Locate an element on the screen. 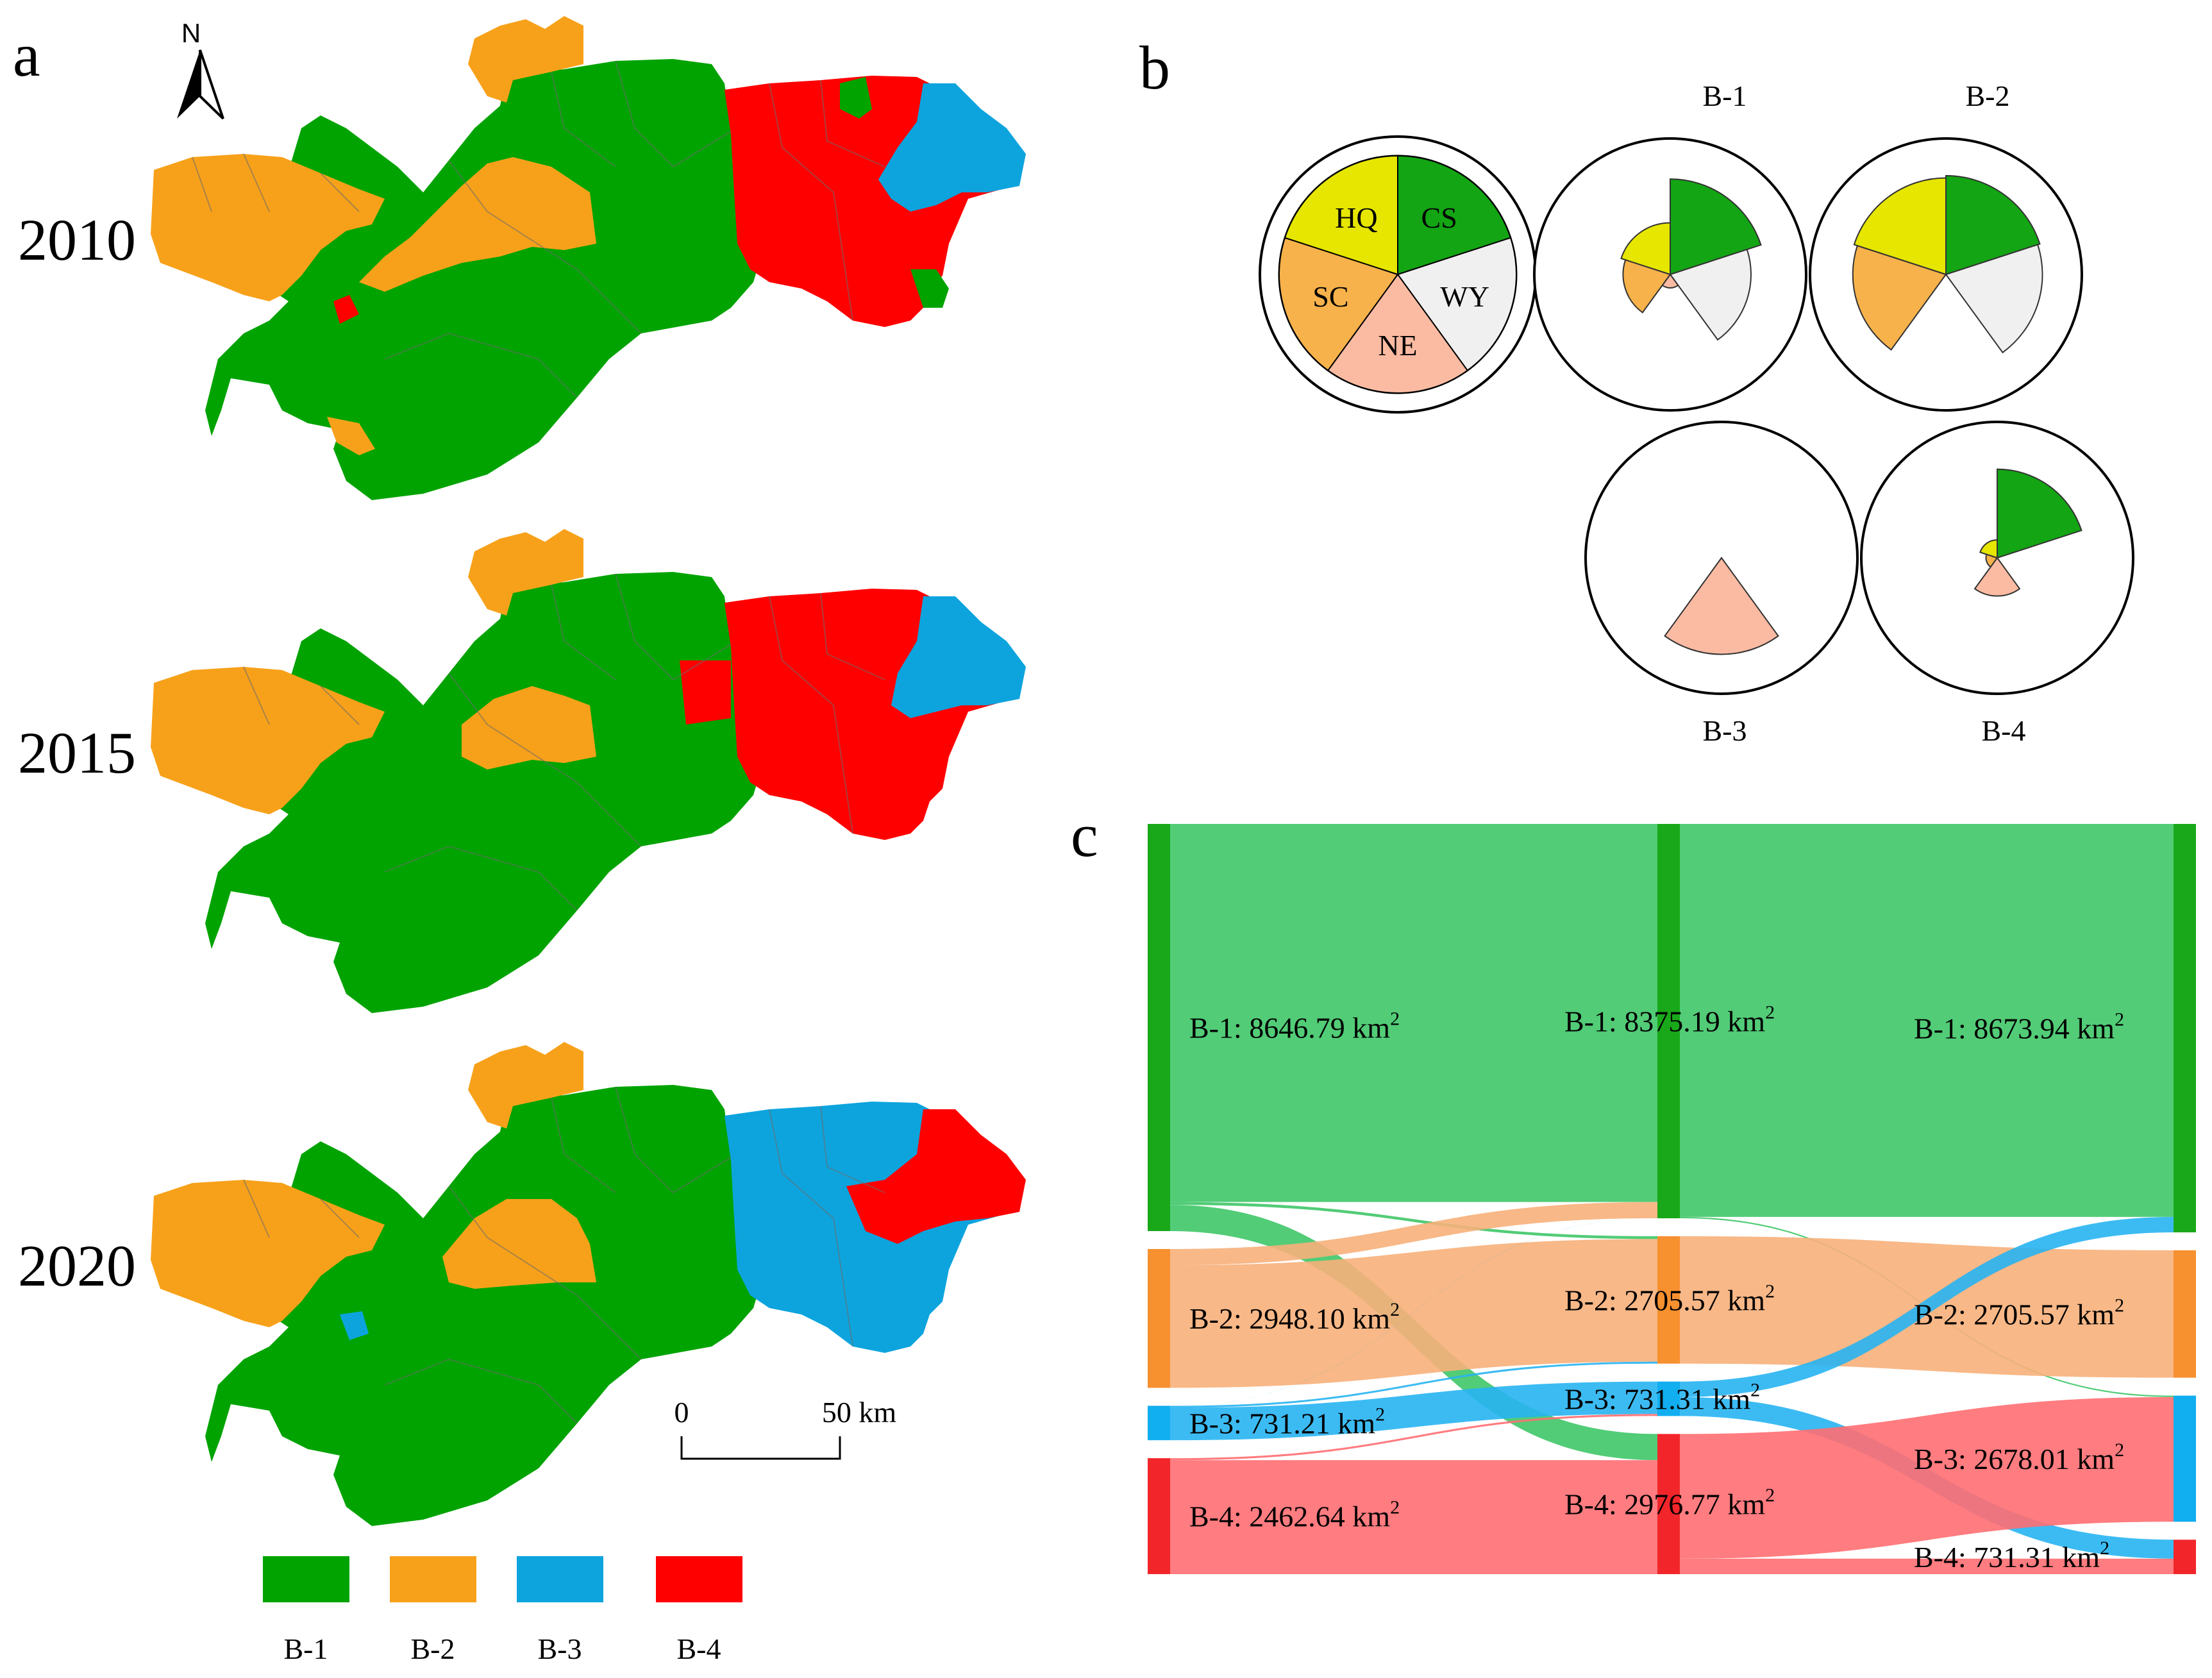 The image size is (2212, 1678). legend-swatch-b4 is located at coordinates (699, 1579).